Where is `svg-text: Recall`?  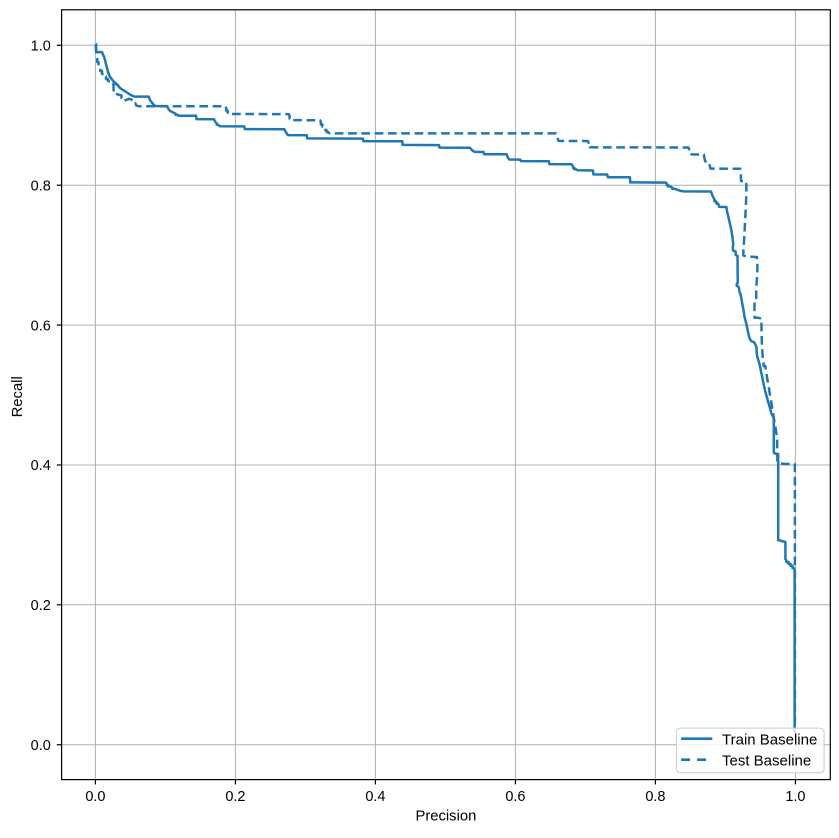 svg-text: Recall is located at coordinates (18, 396).